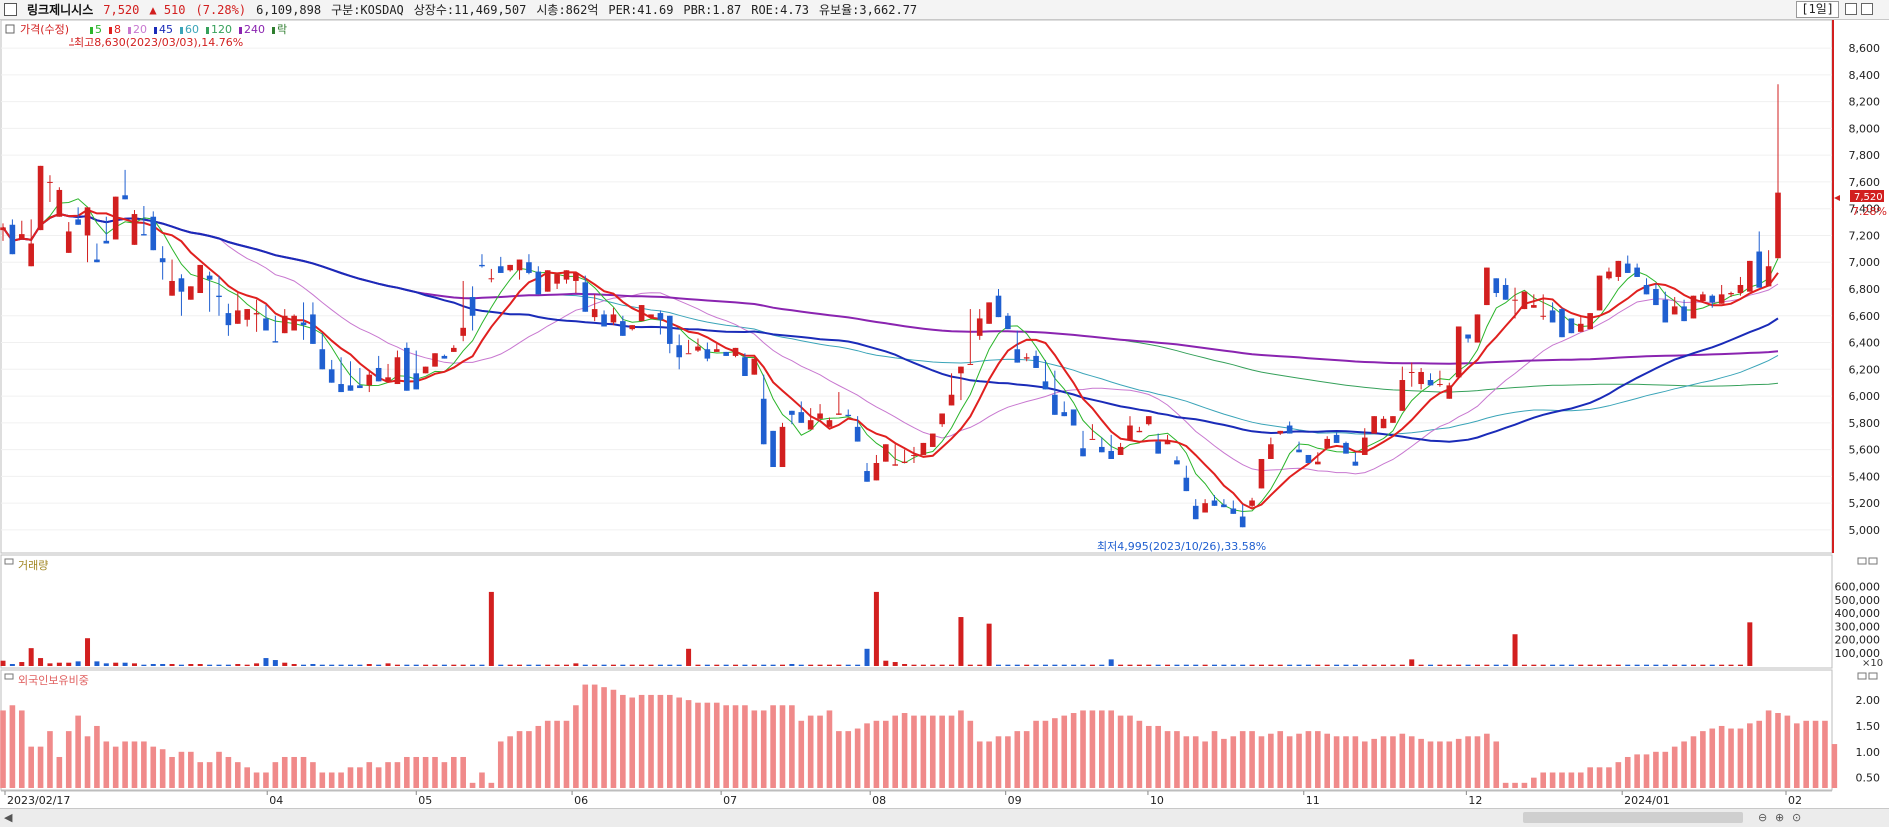  What do you see at coordinates (1862, 676) in the screenshot?
I see `foreign-panel-minimize-icon` at bounding box center [1862, 676].